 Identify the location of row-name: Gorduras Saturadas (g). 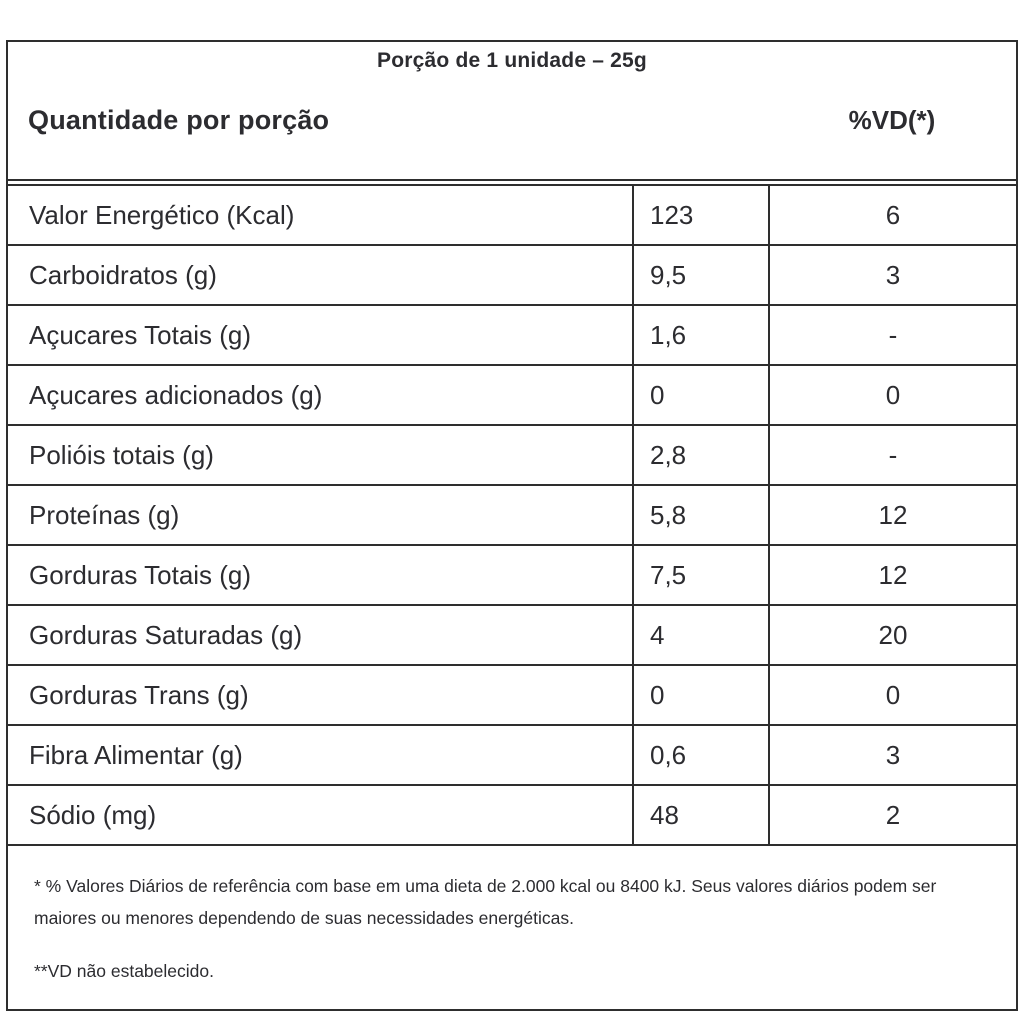
(166, 634).